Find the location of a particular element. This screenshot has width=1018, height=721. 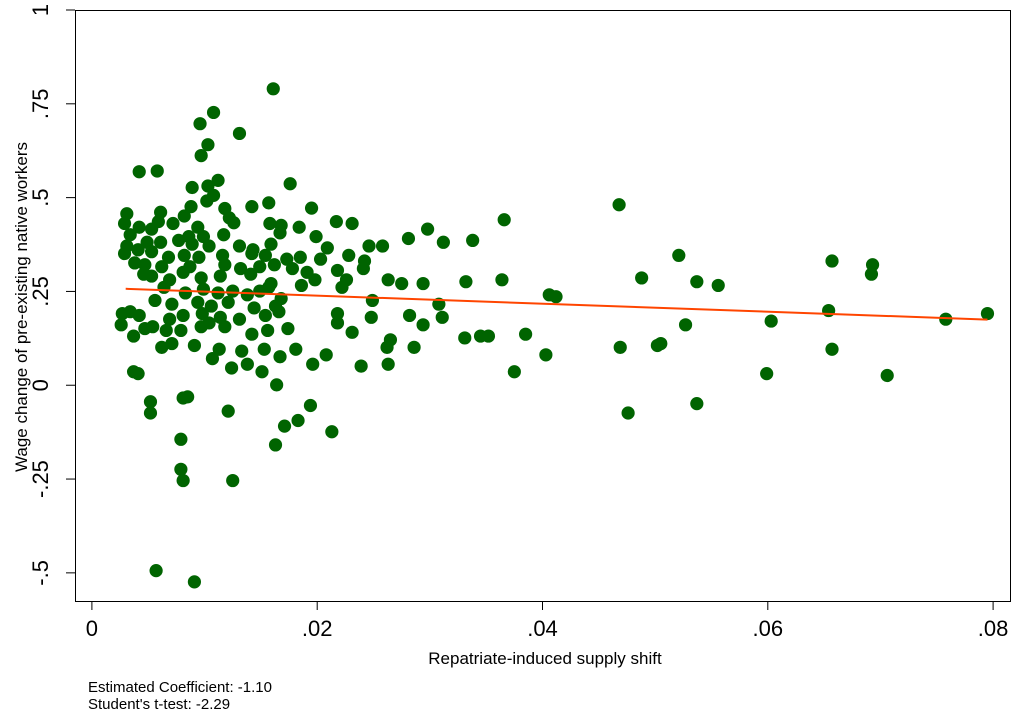

fit-line is located at coordinates (556, 304).